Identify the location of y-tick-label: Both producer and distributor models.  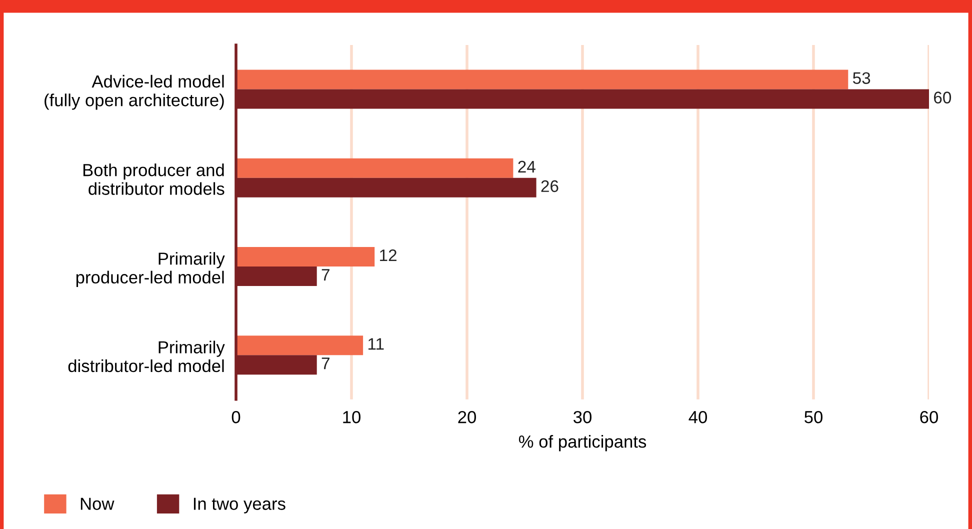
(153, 179).